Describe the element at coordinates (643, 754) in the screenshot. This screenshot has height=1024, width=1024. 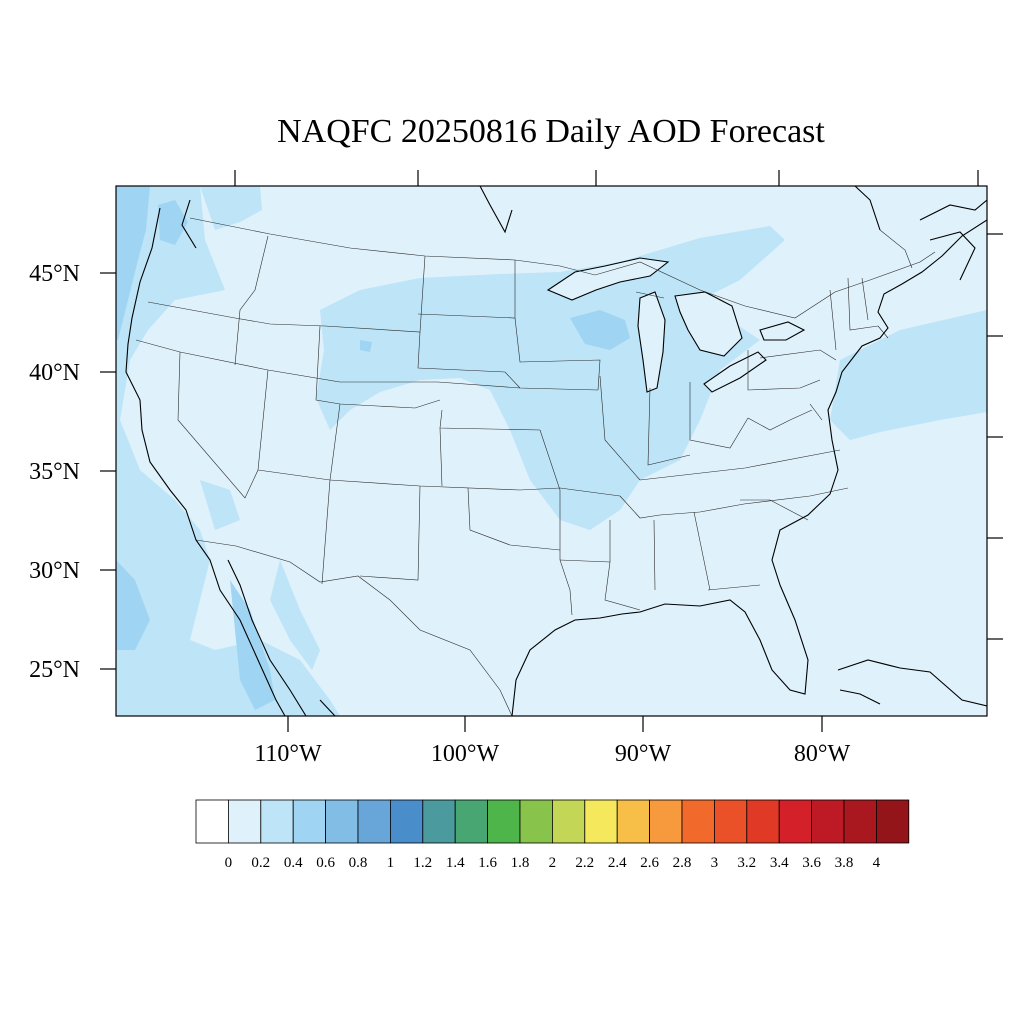
I see `lon-label: 90°W` at that location.